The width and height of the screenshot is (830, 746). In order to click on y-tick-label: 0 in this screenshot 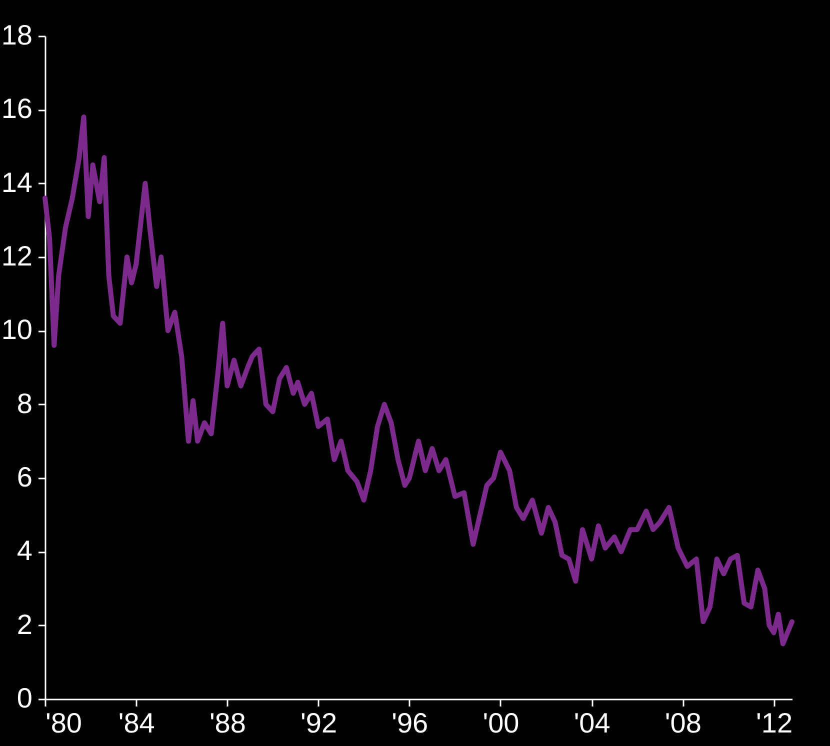, I will do `click(24, 698)`.